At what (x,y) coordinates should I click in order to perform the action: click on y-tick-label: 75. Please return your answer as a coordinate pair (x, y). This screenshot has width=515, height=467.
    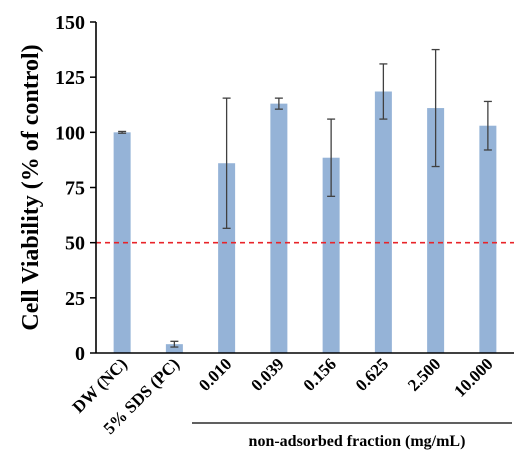
    Looking at the image, I should click on (75, 189).